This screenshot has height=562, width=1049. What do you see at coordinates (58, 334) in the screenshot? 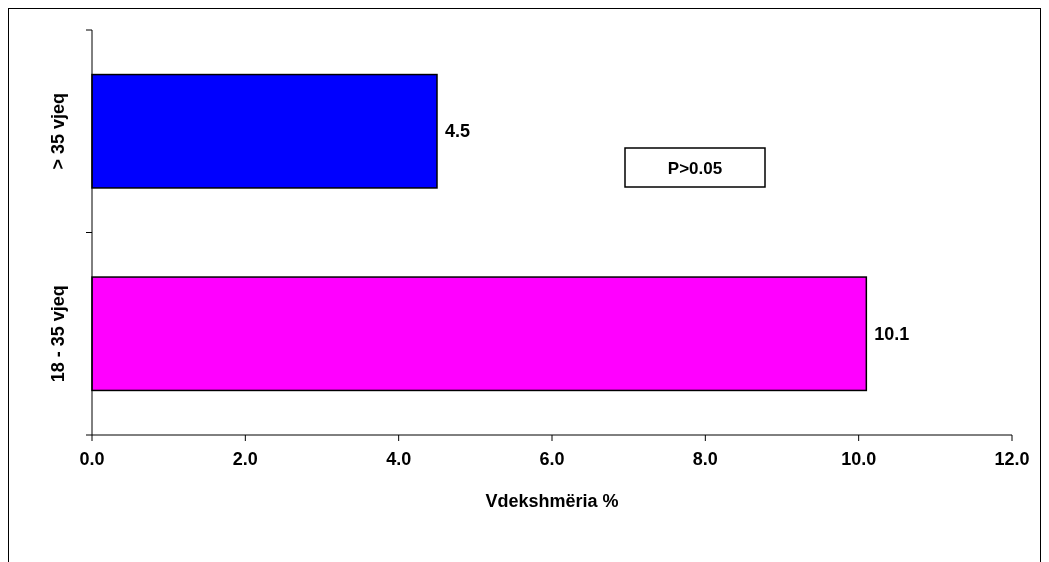
I see `y-tick-label: 18 - 35 vjeq` at bounding box center [58, 334].